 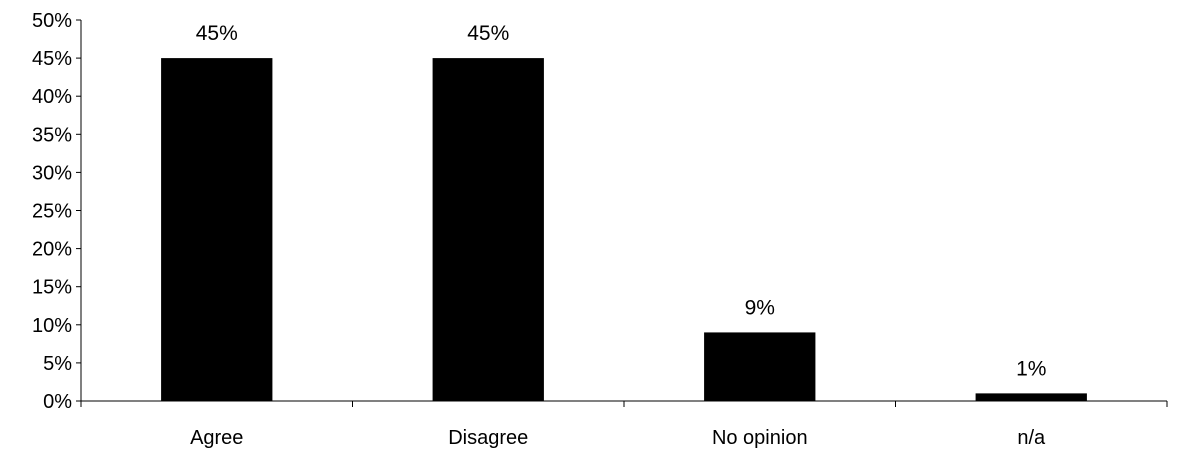 I want to click on bar-disagree, so click(x=488, y=229).